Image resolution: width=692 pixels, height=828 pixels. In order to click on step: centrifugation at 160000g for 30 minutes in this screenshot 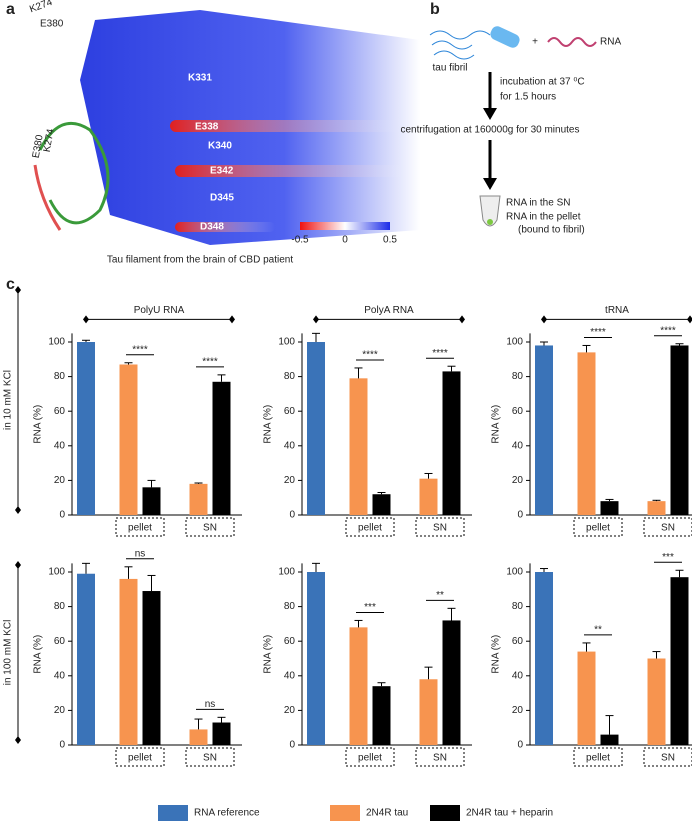, I will do `click(489, 130)`.